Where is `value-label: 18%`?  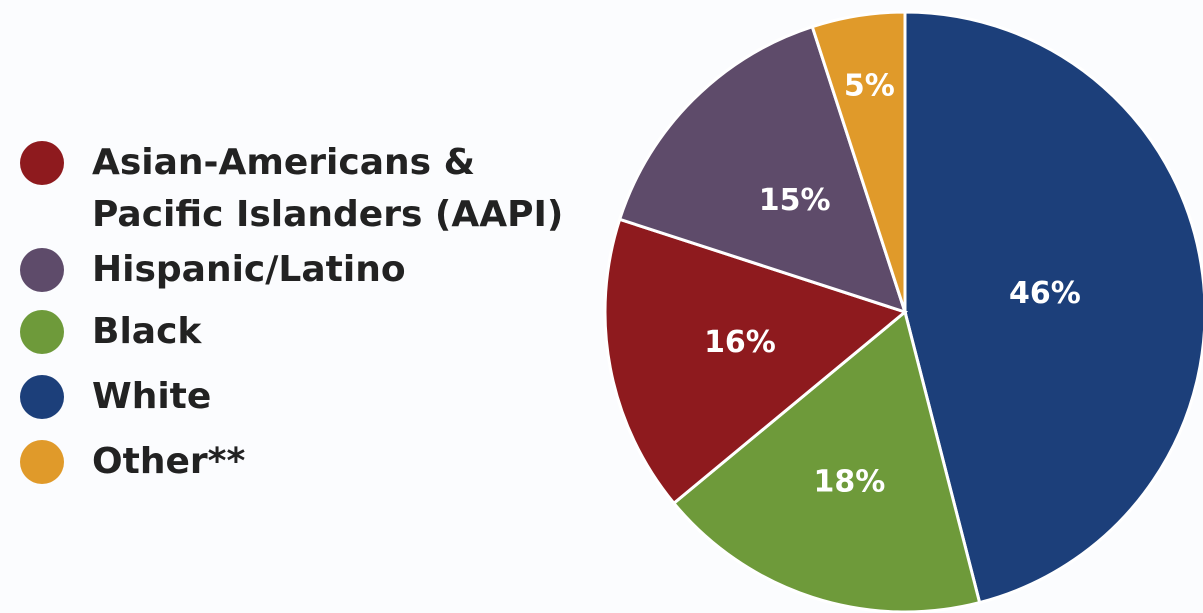
value-label: 18% is located at coordinates (849, 482).